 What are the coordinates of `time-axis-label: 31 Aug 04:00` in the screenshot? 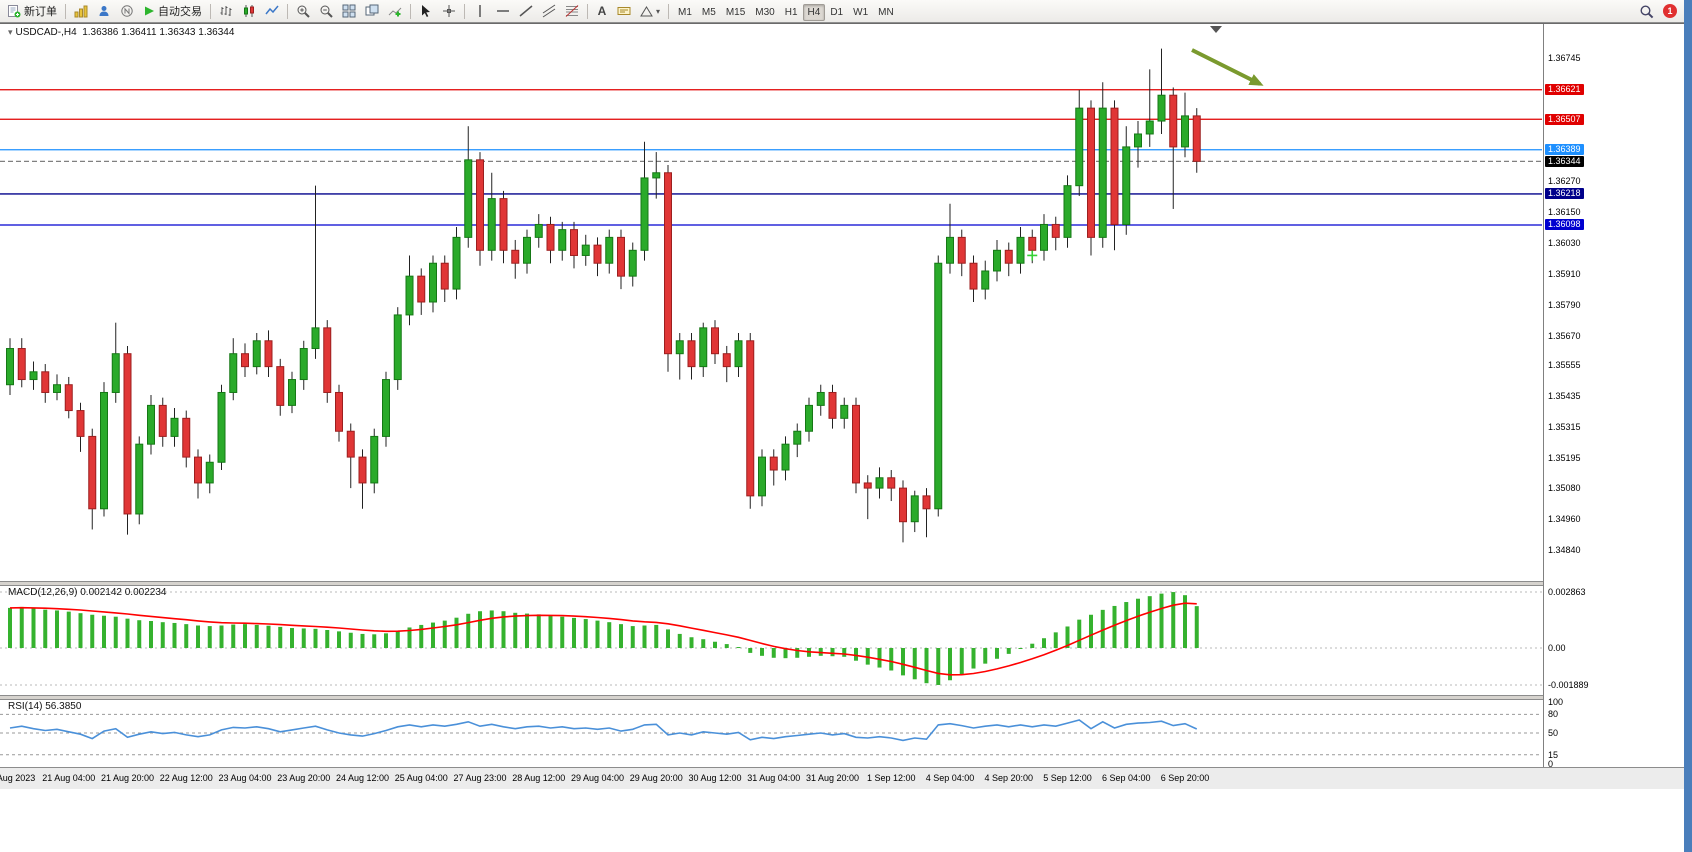 It's located at (774, 778).